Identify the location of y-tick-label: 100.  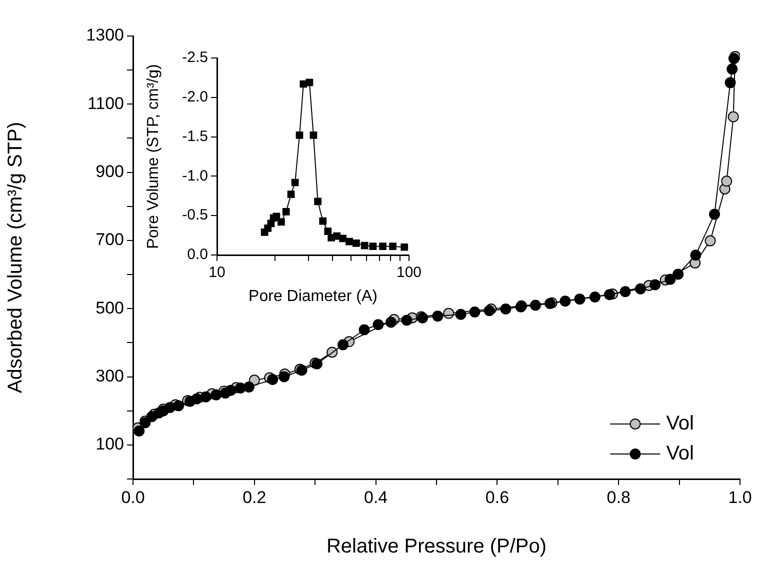
(110, 444).